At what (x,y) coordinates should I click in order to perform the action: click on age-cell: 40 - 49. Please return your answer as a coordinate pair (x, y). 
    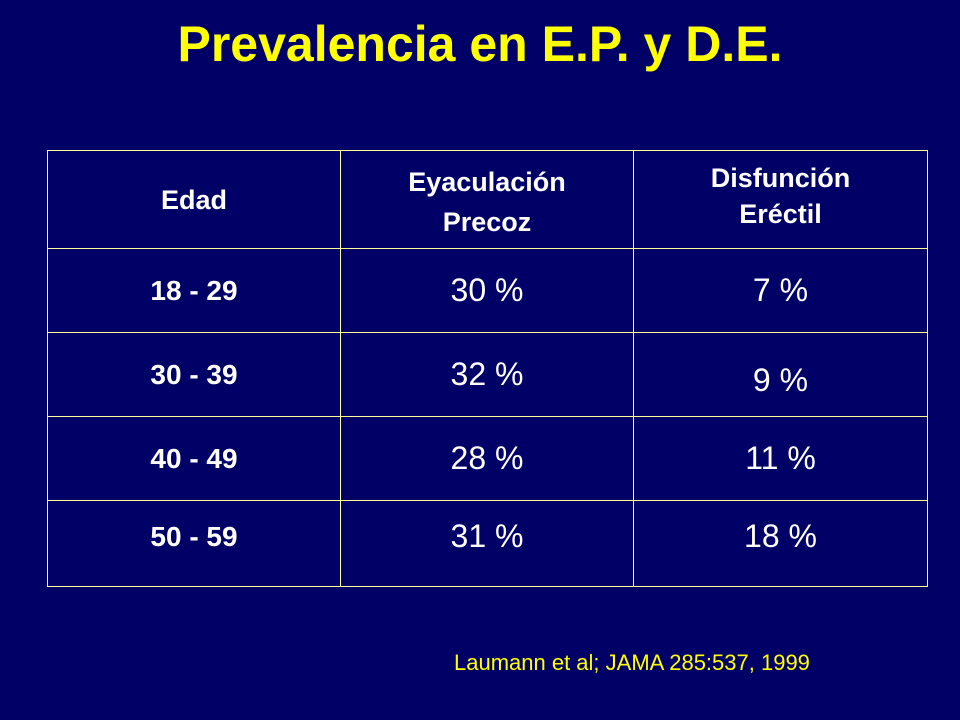
    Looking at the image, I should click on (194, 458).